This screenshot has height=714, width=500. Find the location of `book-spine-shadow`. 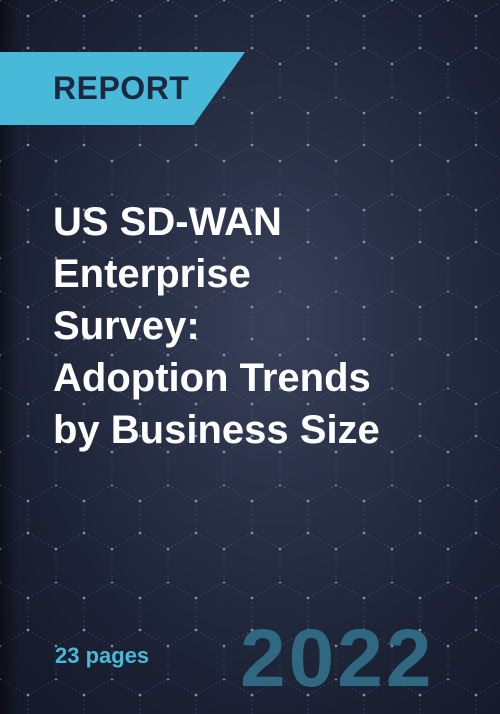

book-spine-shadow is located at coordinates (10, 357).